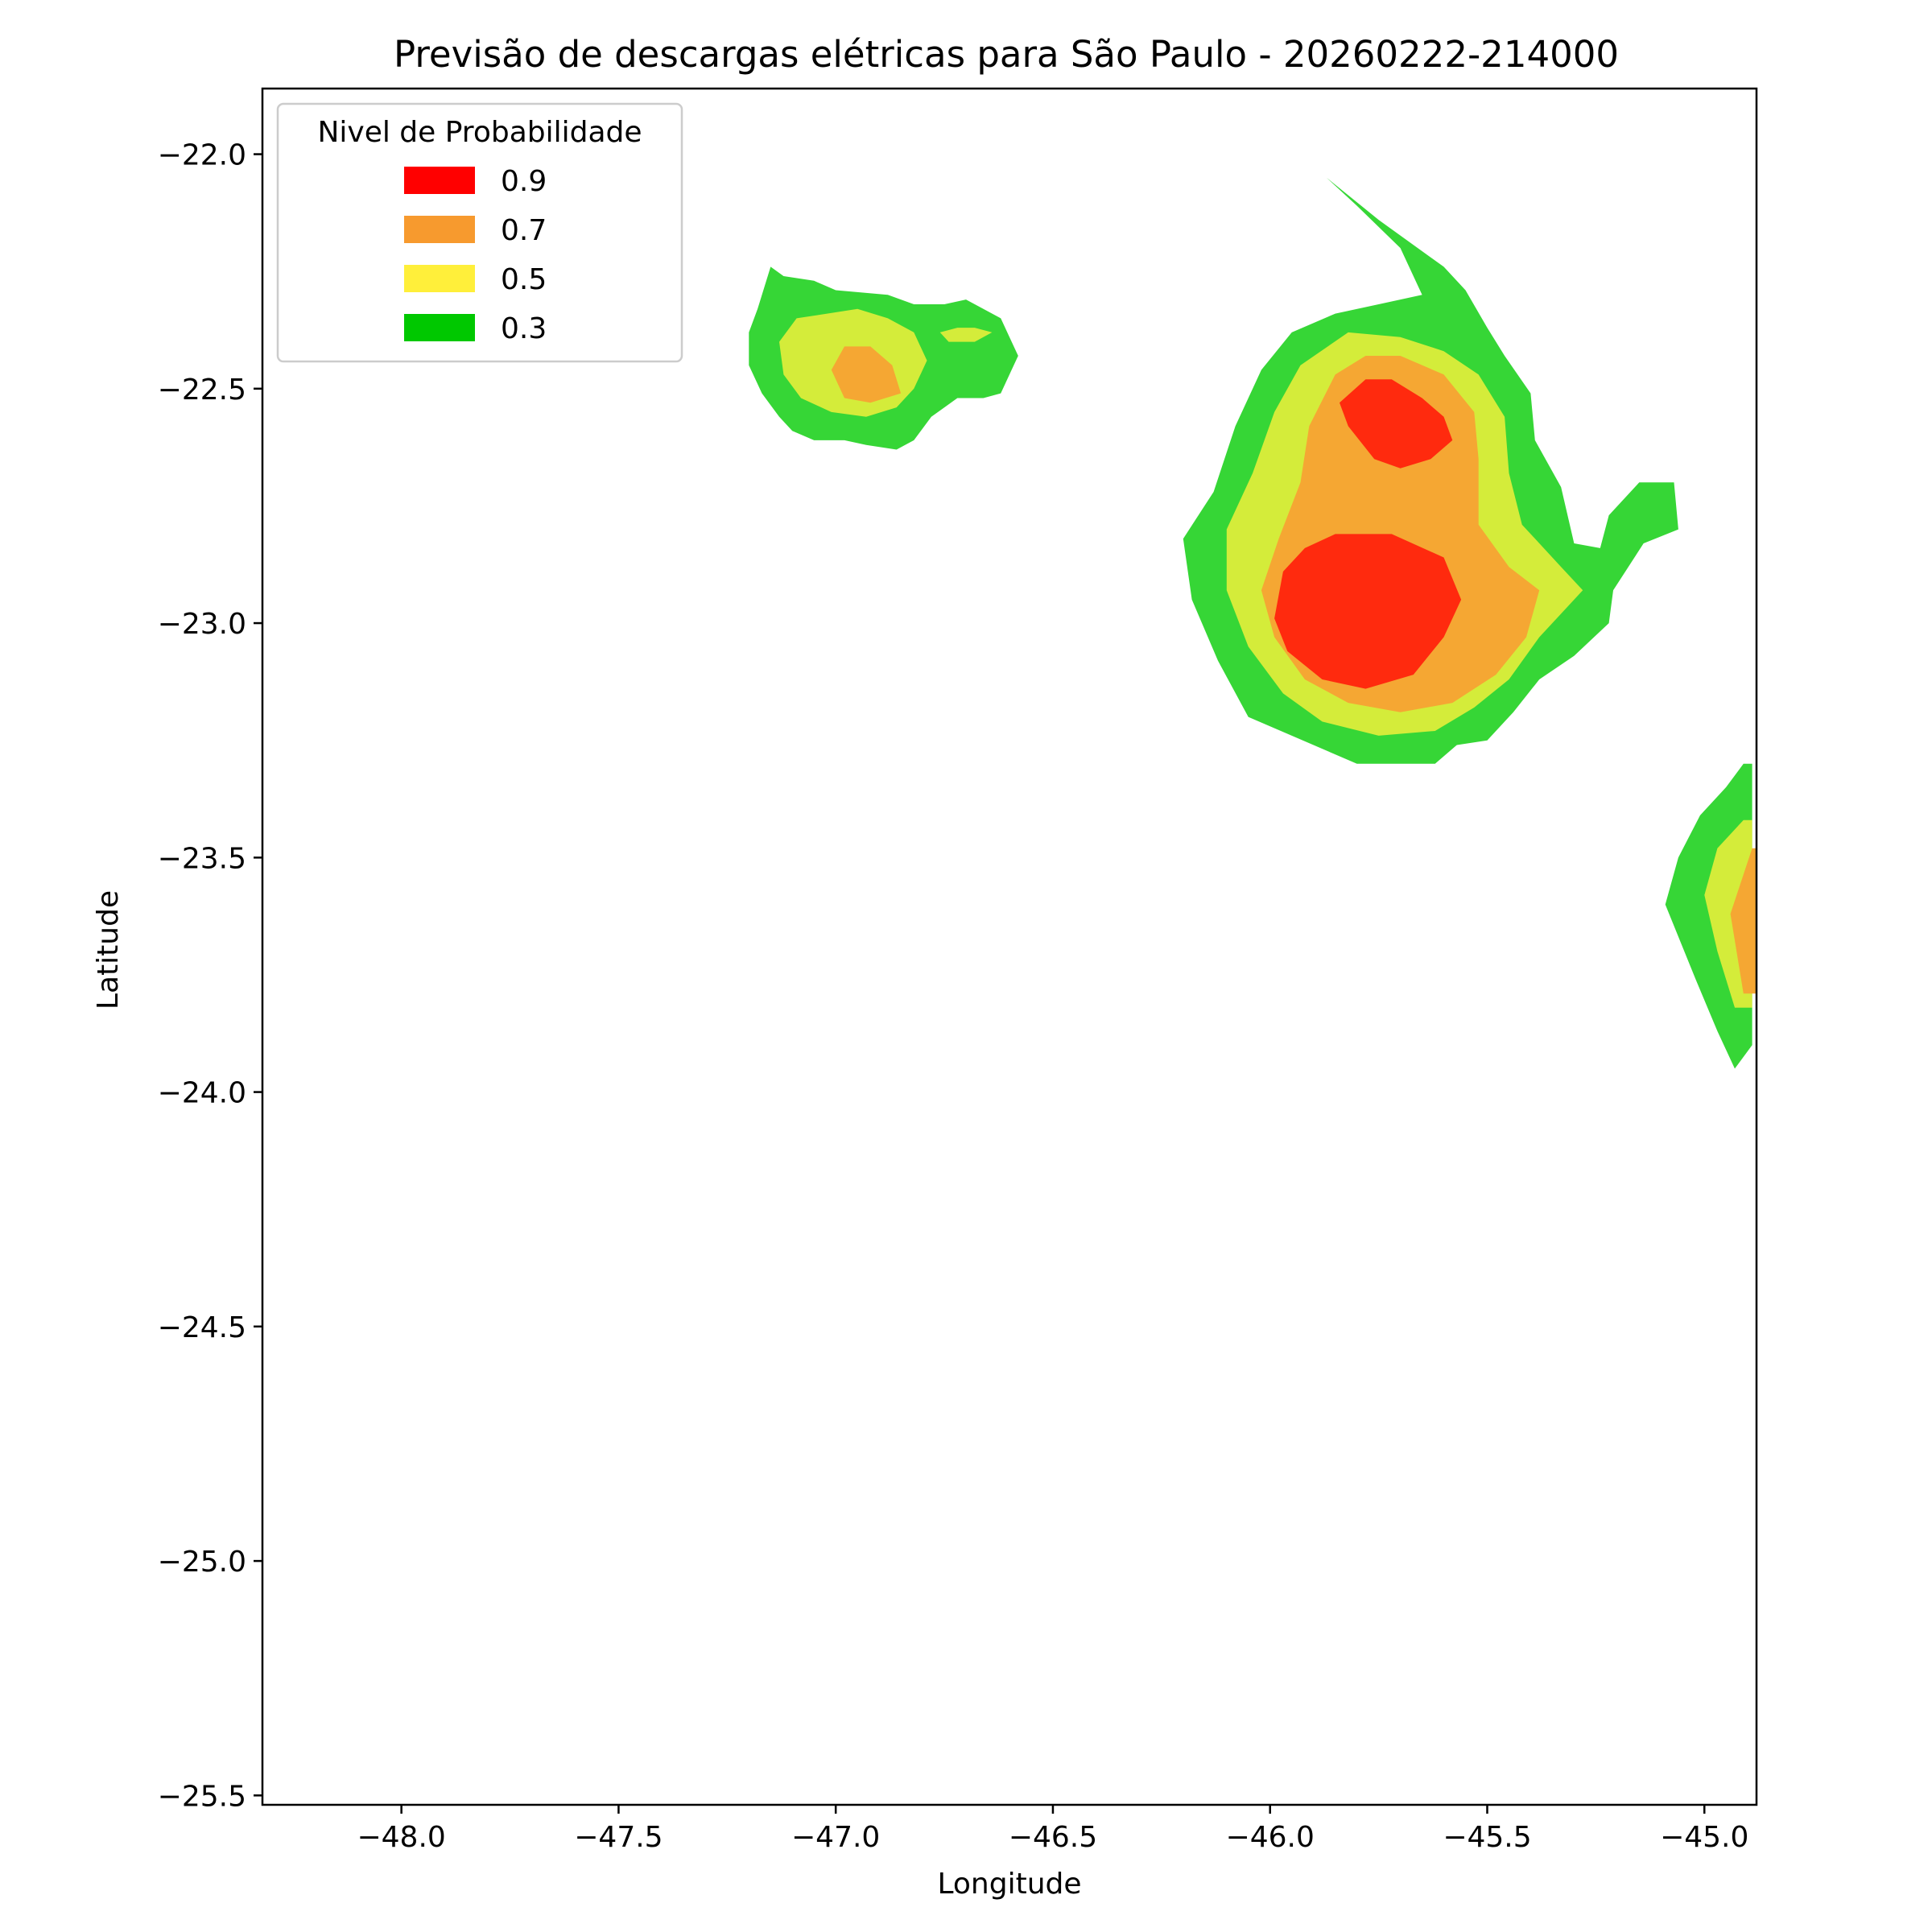 Image resolution: width=1932 pixels, height=1932 pixels. I want to click on legend-label: 0.3, so click(524, 328).